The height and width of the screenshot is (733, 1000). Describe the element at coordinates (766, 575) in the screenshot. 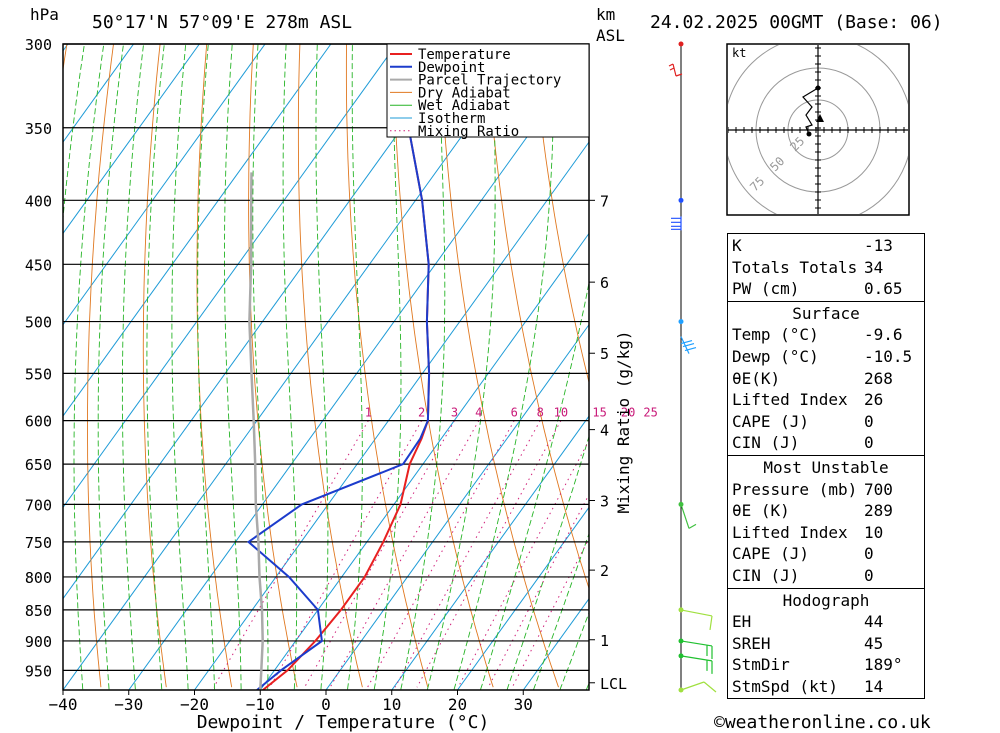

I see `index-label: CIN (J)` at that location.